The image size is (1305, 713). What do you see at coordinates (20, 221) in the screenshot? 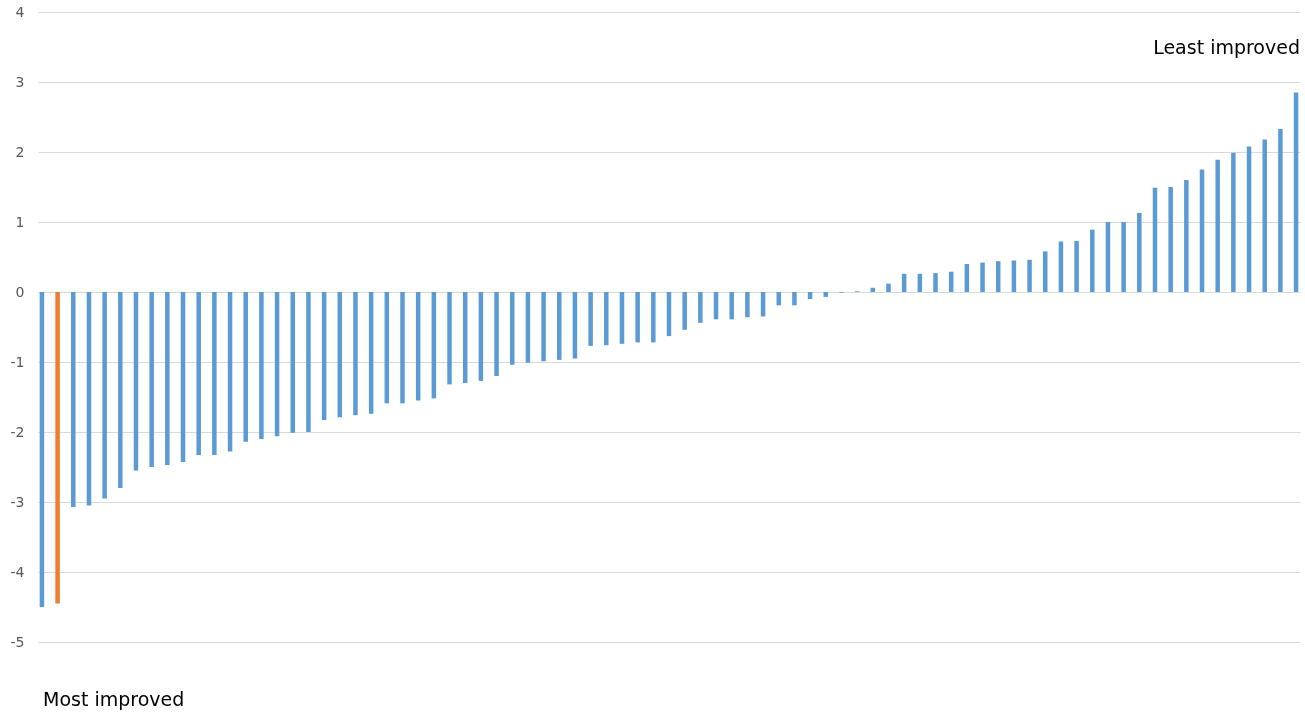
I see `y-tick-label: 1` at bounding box center [20, 221].